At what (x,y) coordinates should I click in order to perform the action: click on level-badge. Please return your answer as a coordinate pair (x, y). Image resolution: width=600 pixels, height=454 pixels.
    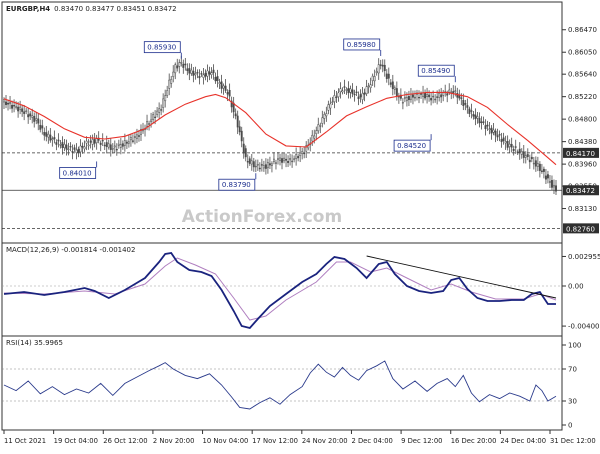
    Looking at the image, I should click on (581, 228).